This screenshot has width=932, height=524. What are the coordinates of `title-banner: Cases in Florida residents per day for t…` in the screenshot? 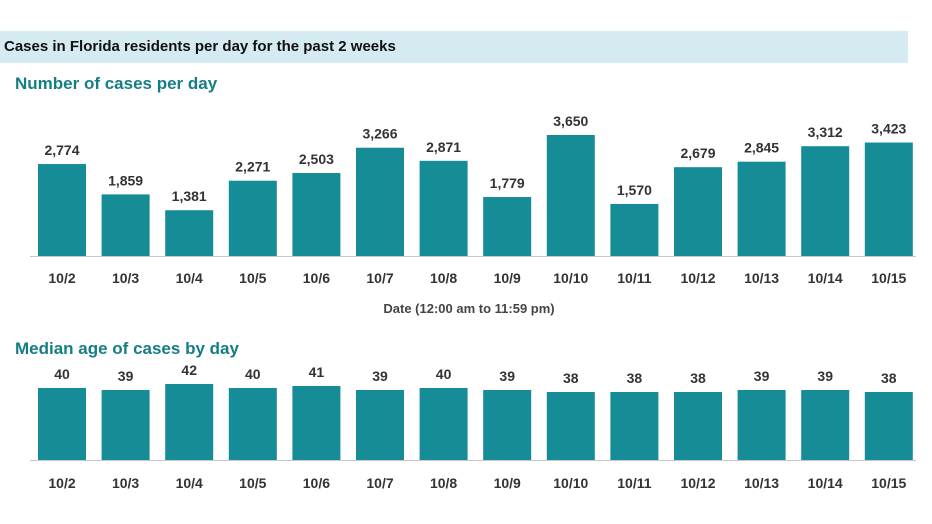 It's located at (454, 47).